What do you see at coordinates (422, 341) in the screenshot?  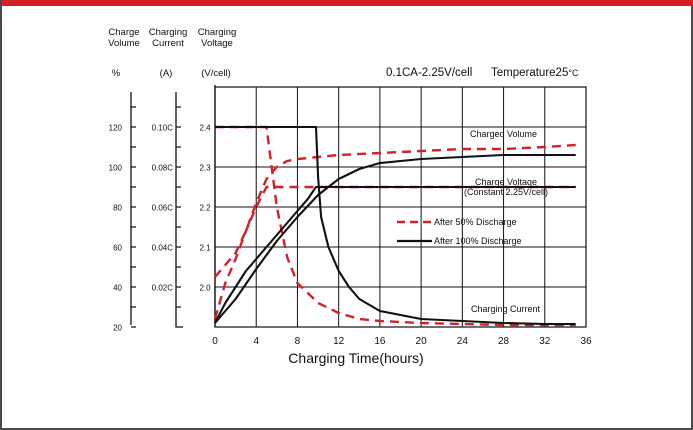 I see `x-tick-label: 20` at bounding box center [422, 341].